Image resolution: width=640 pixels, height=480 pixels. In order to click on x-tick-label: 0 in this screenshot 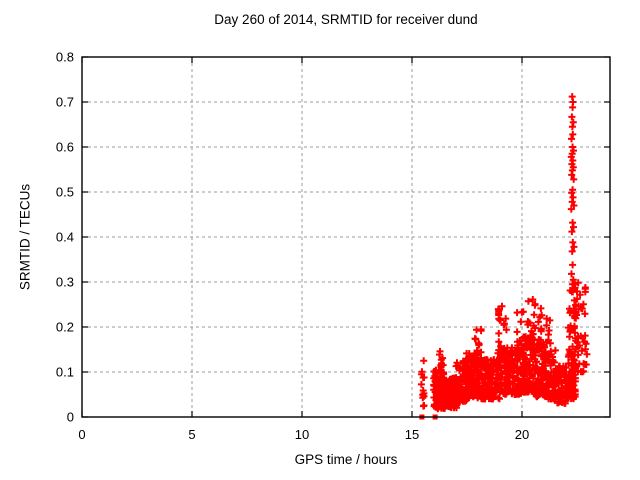, I will do `click(81, 434)`.